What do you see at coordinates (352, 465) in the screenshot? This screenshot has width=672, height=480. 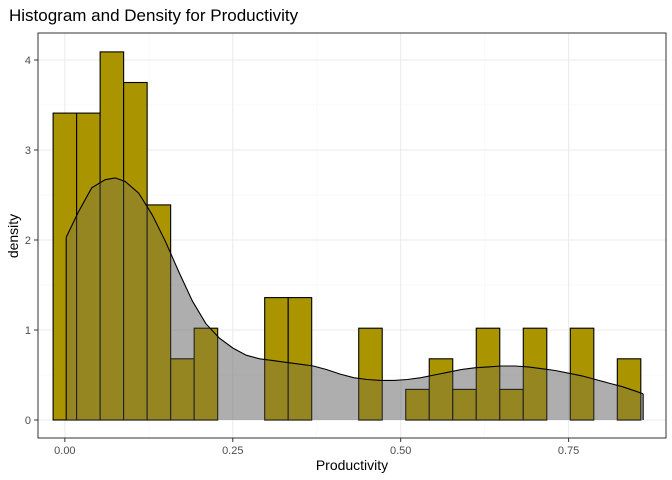 I see `x-axis-title: Productivity` at bounding box center [352, 465].